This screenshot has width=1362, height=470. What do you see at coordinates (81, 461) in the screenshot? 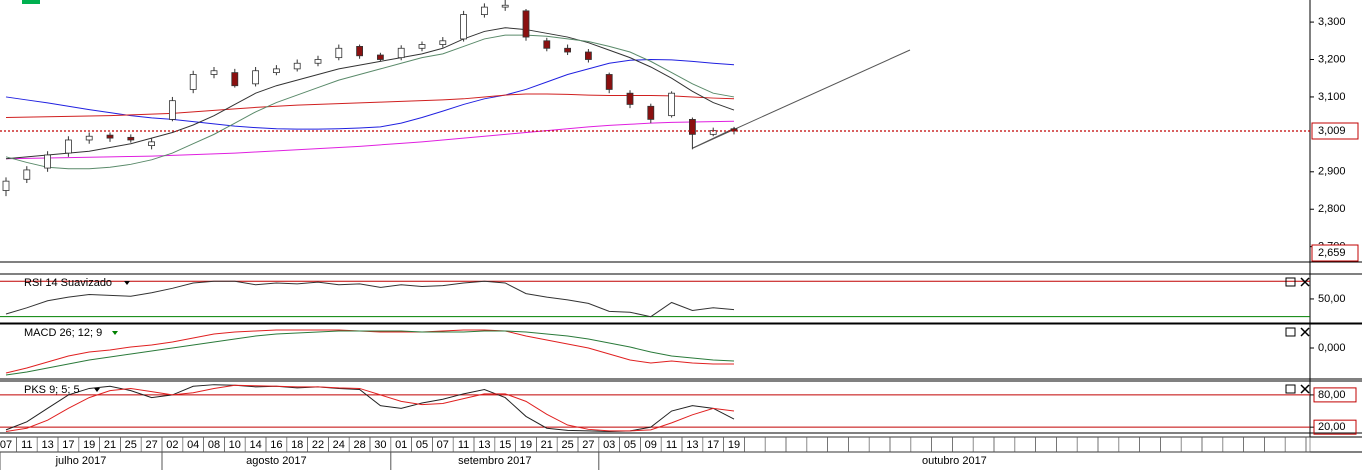
I see `month-label: julho 2017` at bounding box center [81, 461].